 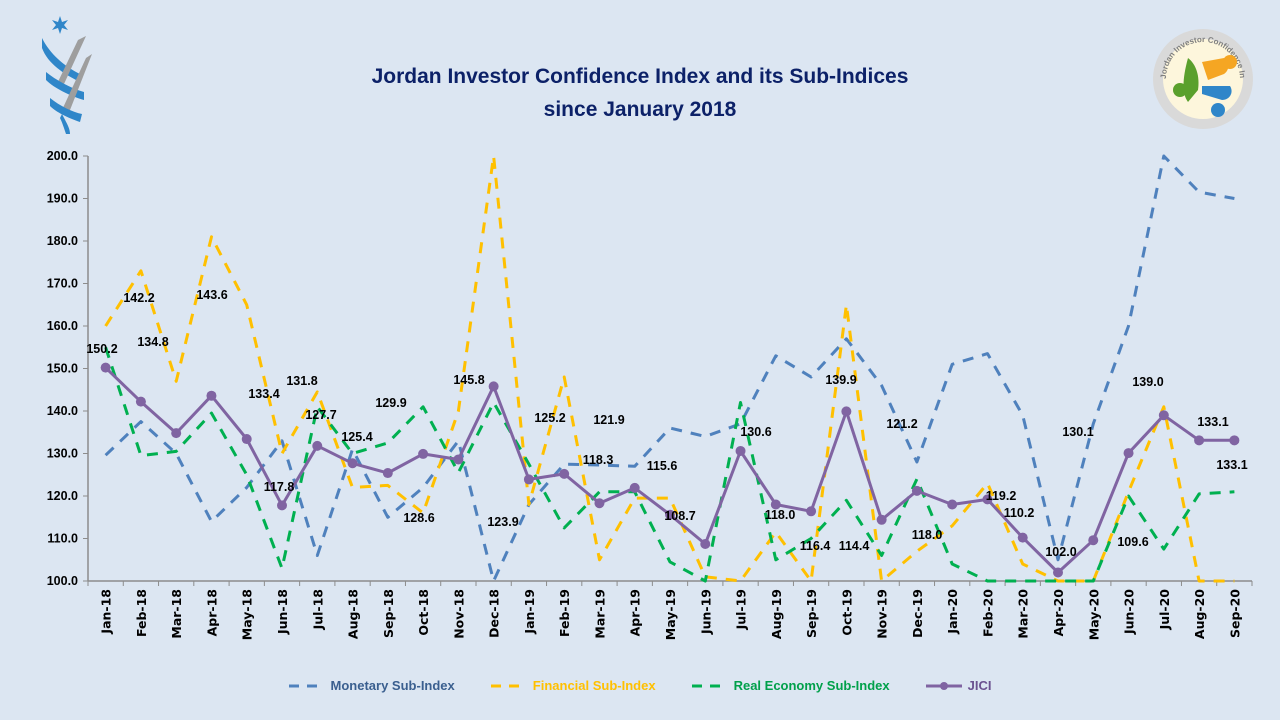 What do you see at coordinates (840, 380) in the screenshot?
I see `jici-data-label: 139.9` at bounding box center [840, 380].